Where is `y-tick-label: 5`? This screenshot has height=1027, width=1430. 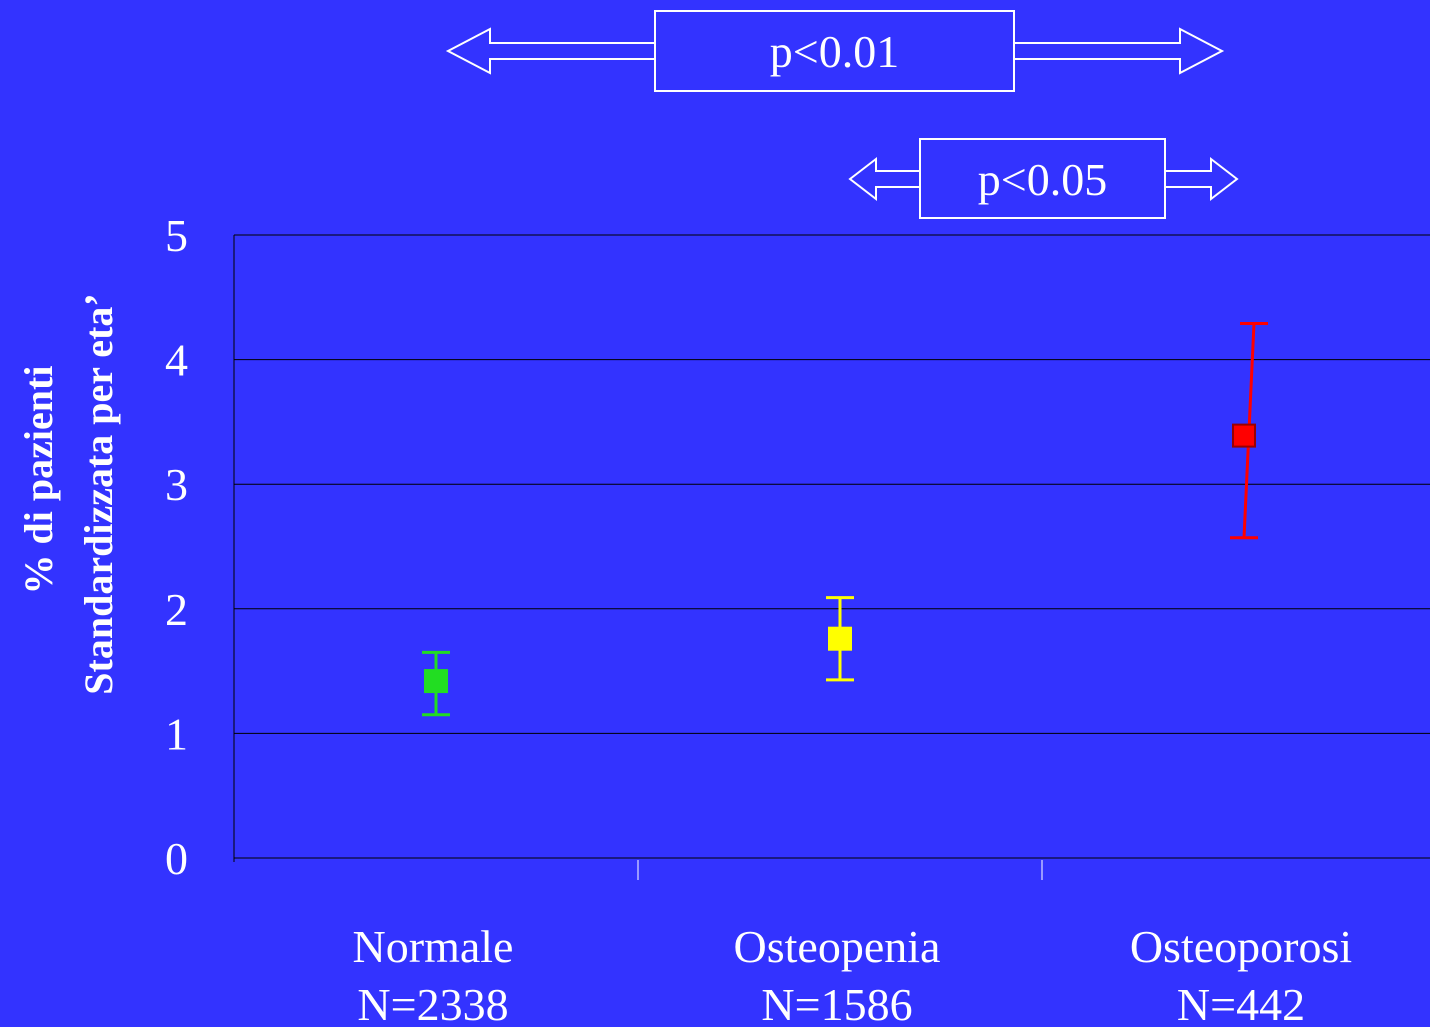 y-tick-label: 5 is located at coordinates (176, 235).